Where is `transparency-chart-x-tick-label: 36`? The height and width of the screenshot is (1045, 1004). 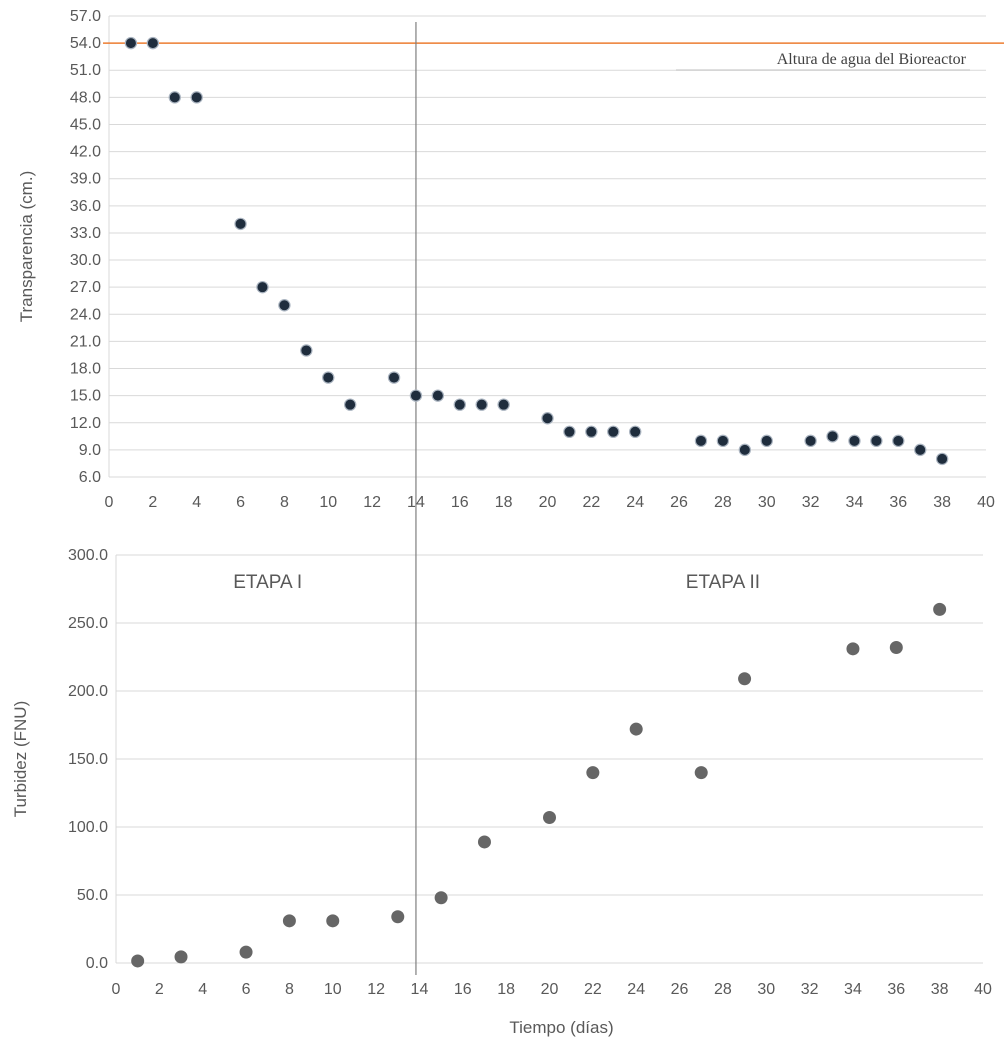 transparency-chart-x-tick-label: 36 is located at coordinates (898, 502).